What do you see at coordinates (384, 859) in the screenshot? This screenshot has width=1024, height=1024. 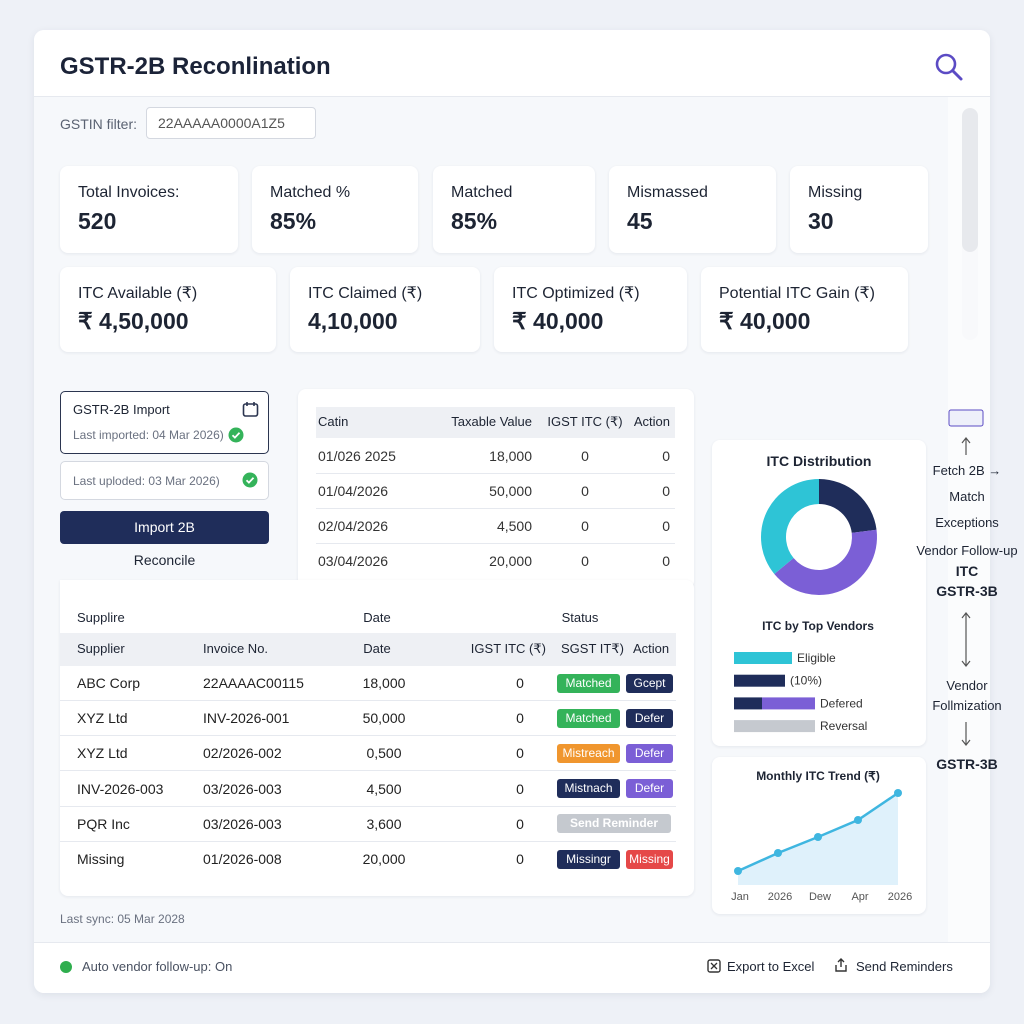 I see `invoice-cell: 20,000` at bounding box center [384, 859].